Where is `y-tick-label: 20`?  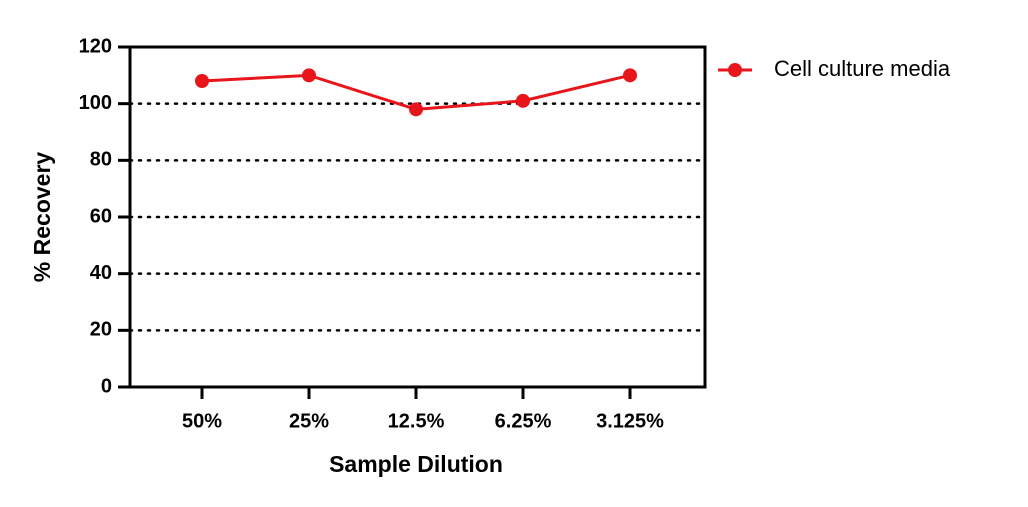 y-tick-label: 20 is located at coordinates (101, 330).